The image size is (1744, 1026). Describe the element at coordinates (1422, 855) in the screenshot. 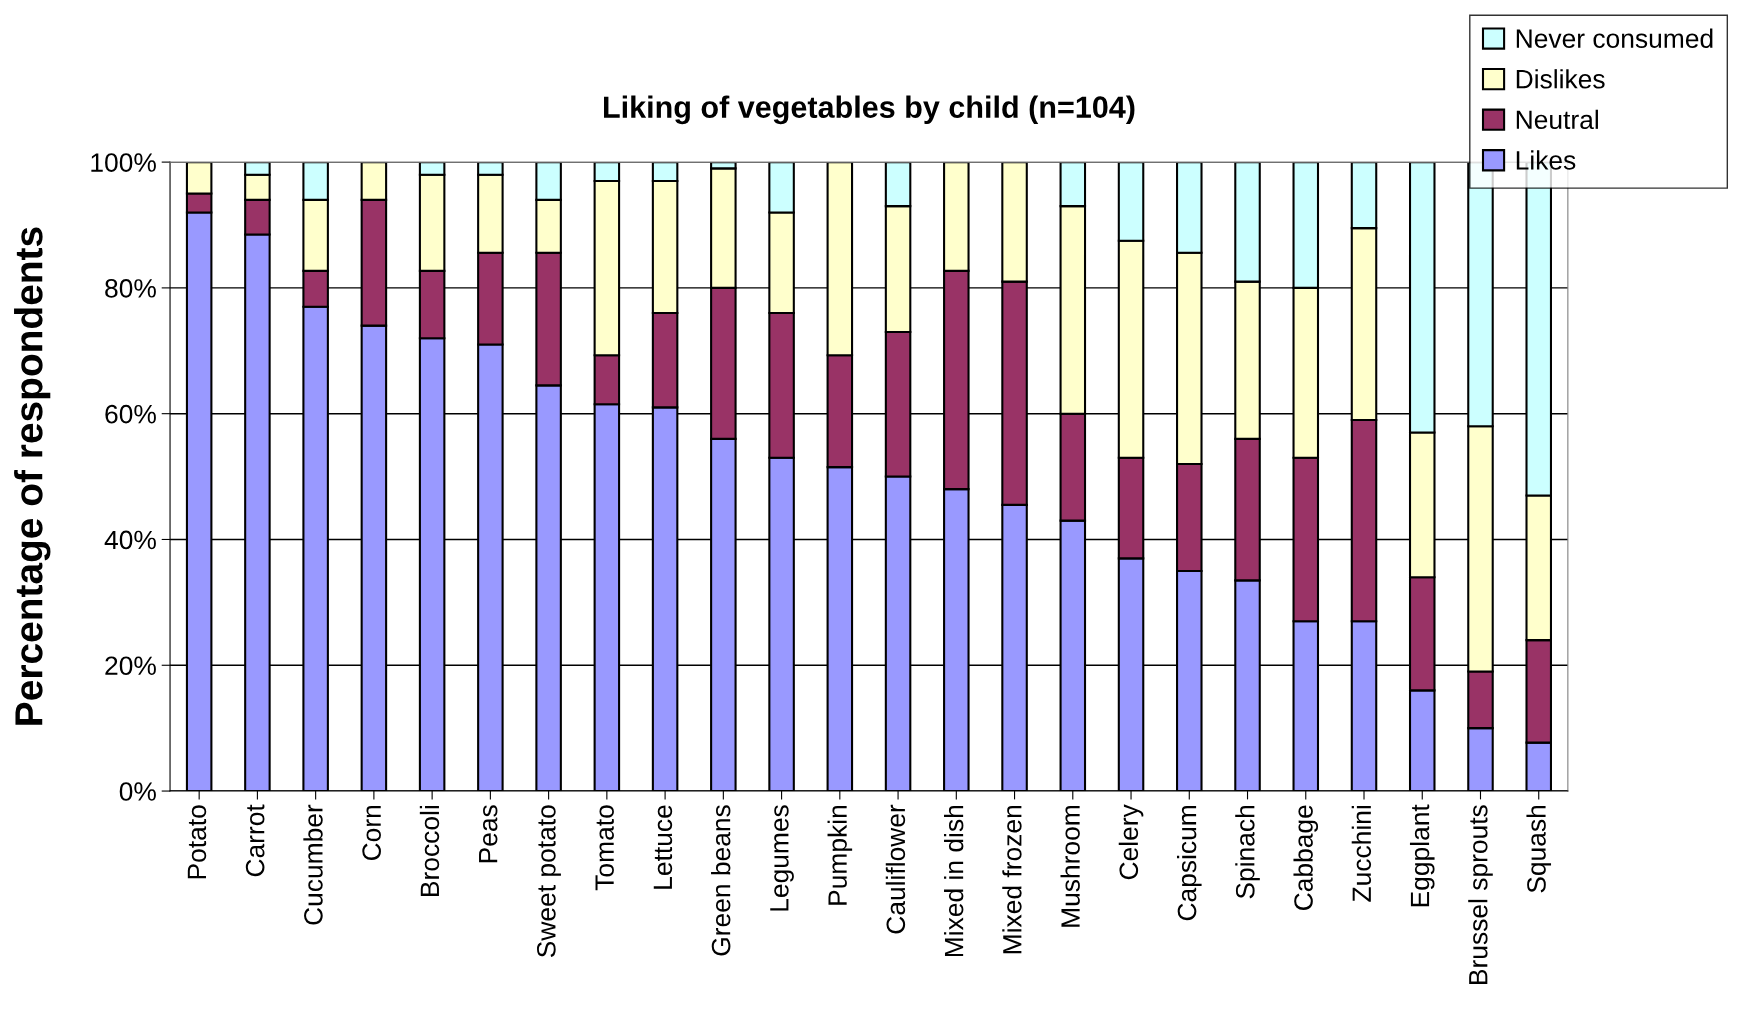

I see `x-tick-label: Eggplant` at that location.